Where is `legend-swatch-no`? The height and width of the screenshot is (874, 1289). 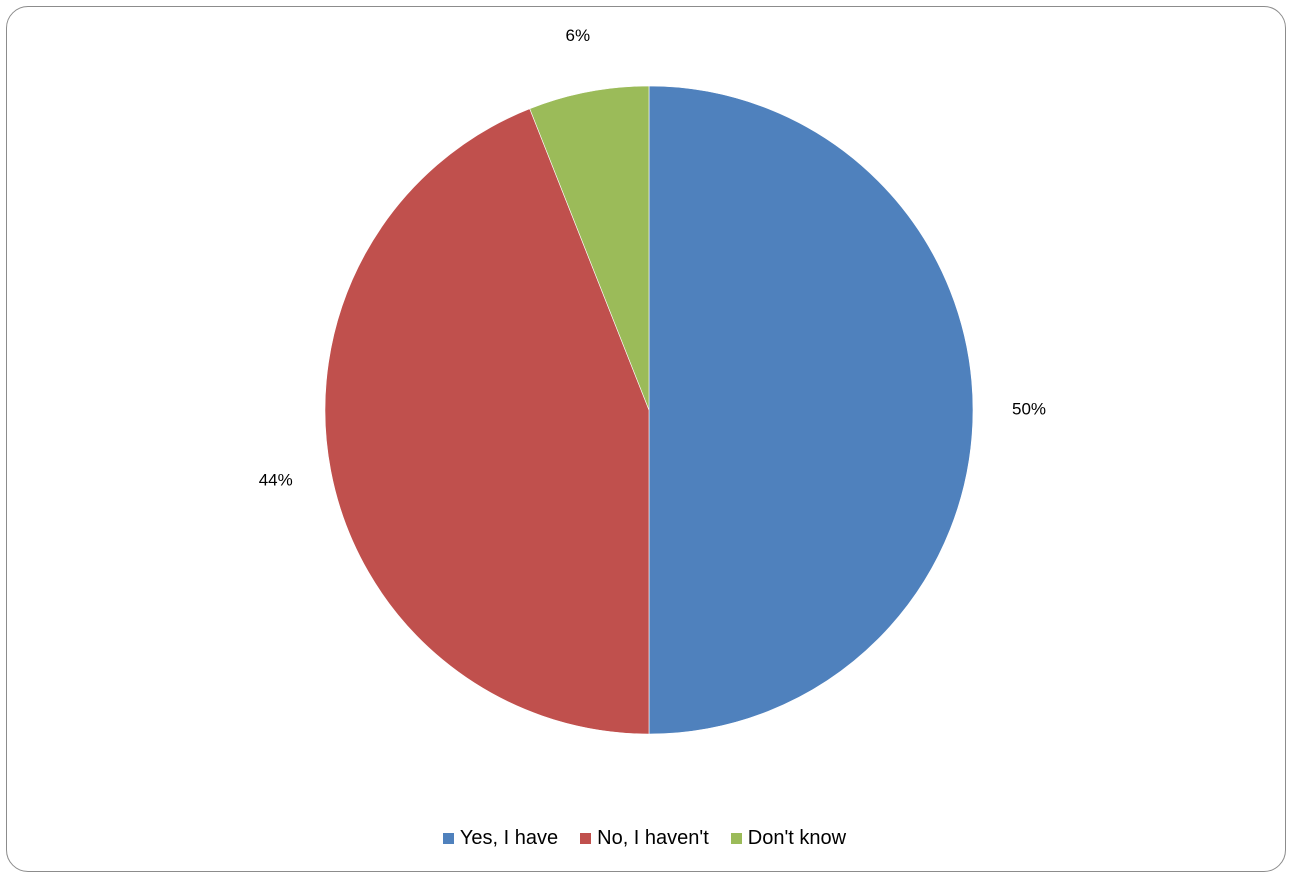
legend-swatch-no is located at coordinates (586, 838).